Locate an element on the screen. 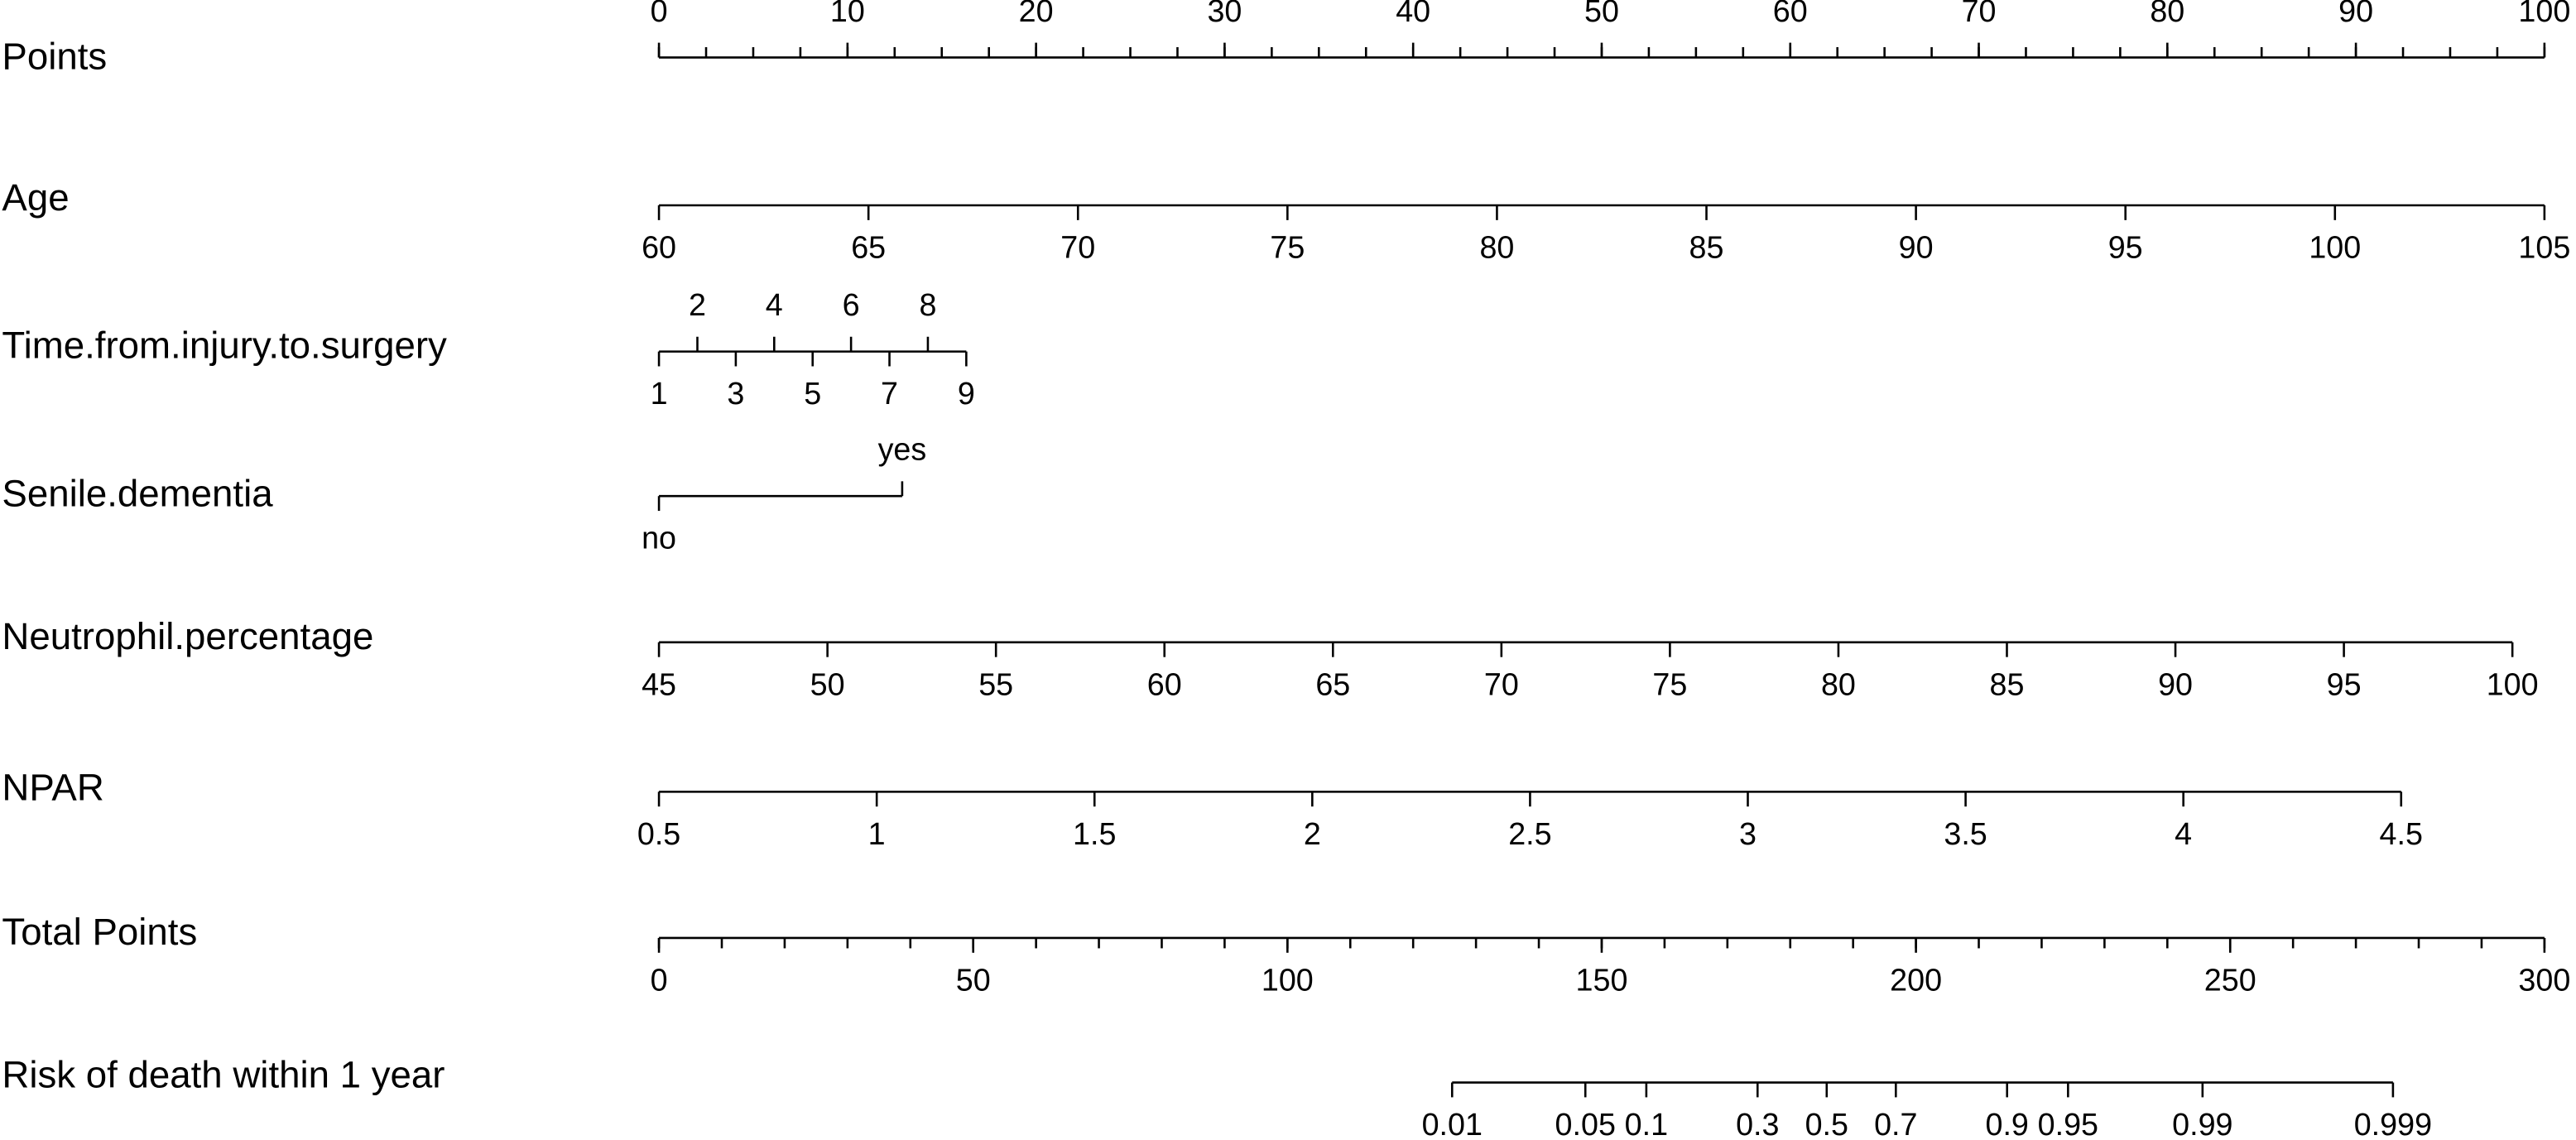  tick-label: 45 is located at coordinates (659, 684).